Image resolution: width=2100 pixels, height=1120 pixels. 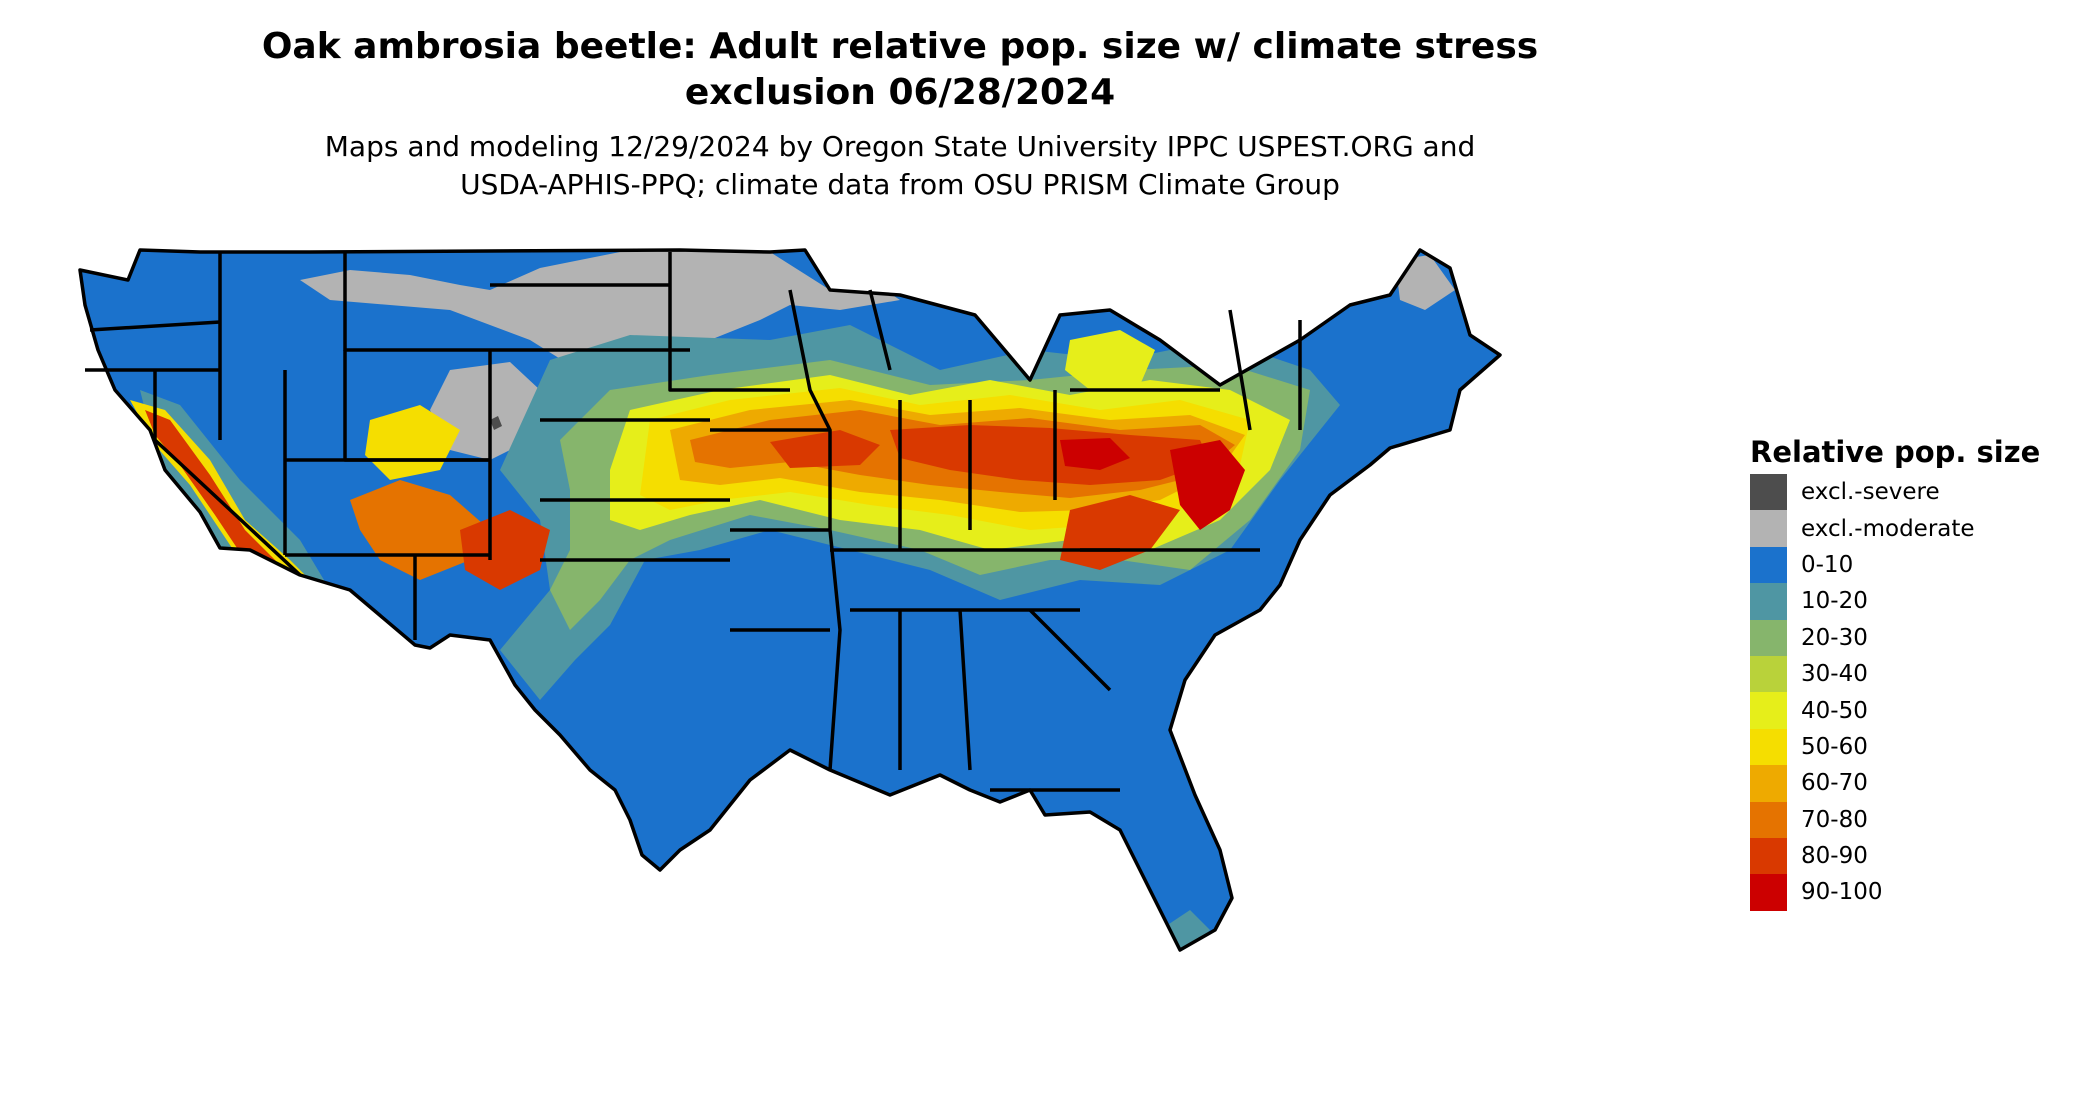 I want to click on band-south-florida-hotspot, so click(x=1205, y=1027).